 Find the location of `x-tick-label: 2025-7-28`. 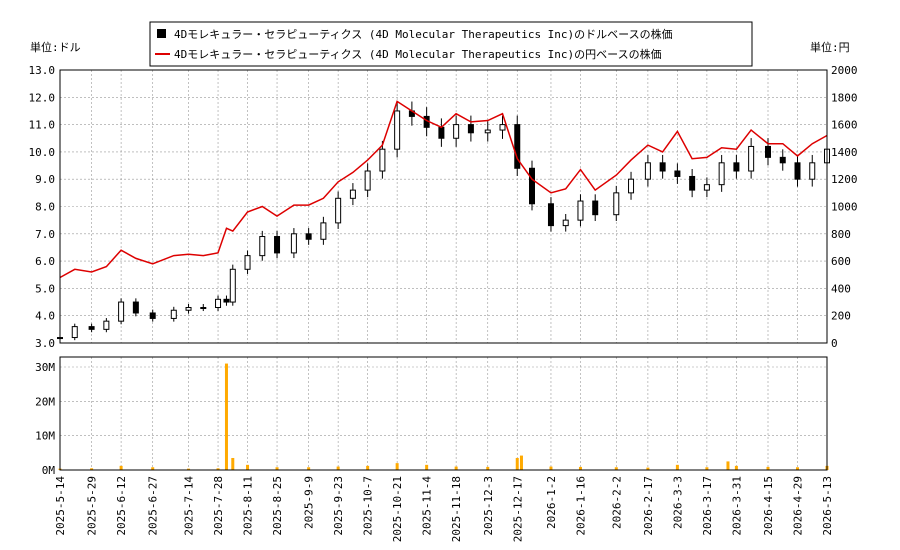

x-tick-label: 2025-7-28 is located at coordinates (218, 506).